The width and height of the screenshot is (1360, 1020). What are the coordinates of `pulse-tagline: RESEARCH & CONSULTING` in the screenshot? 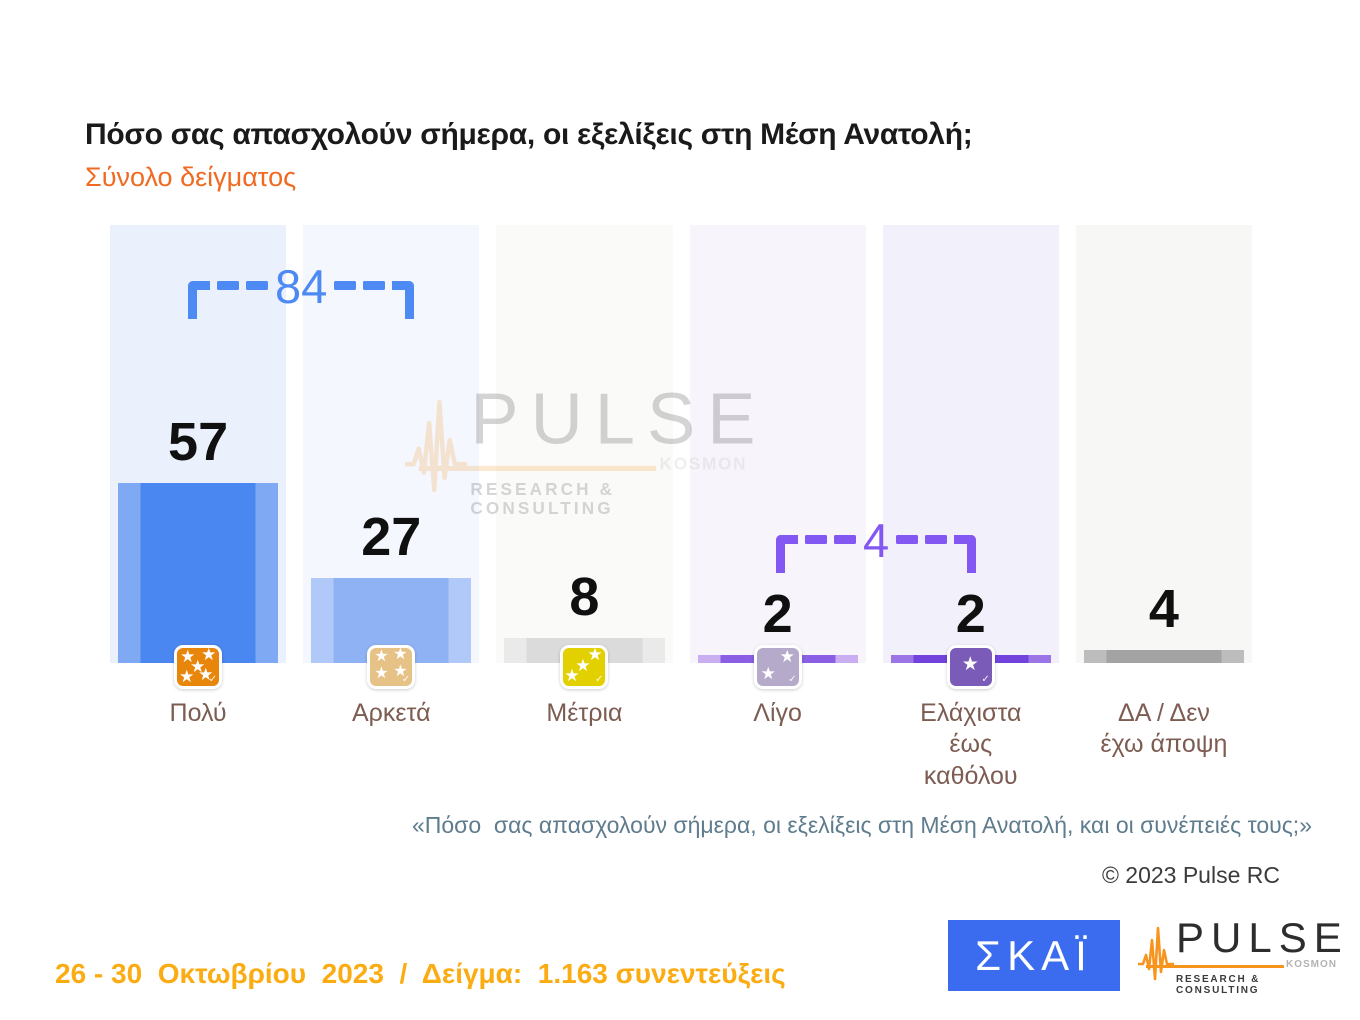 It's located at (1218, 985).